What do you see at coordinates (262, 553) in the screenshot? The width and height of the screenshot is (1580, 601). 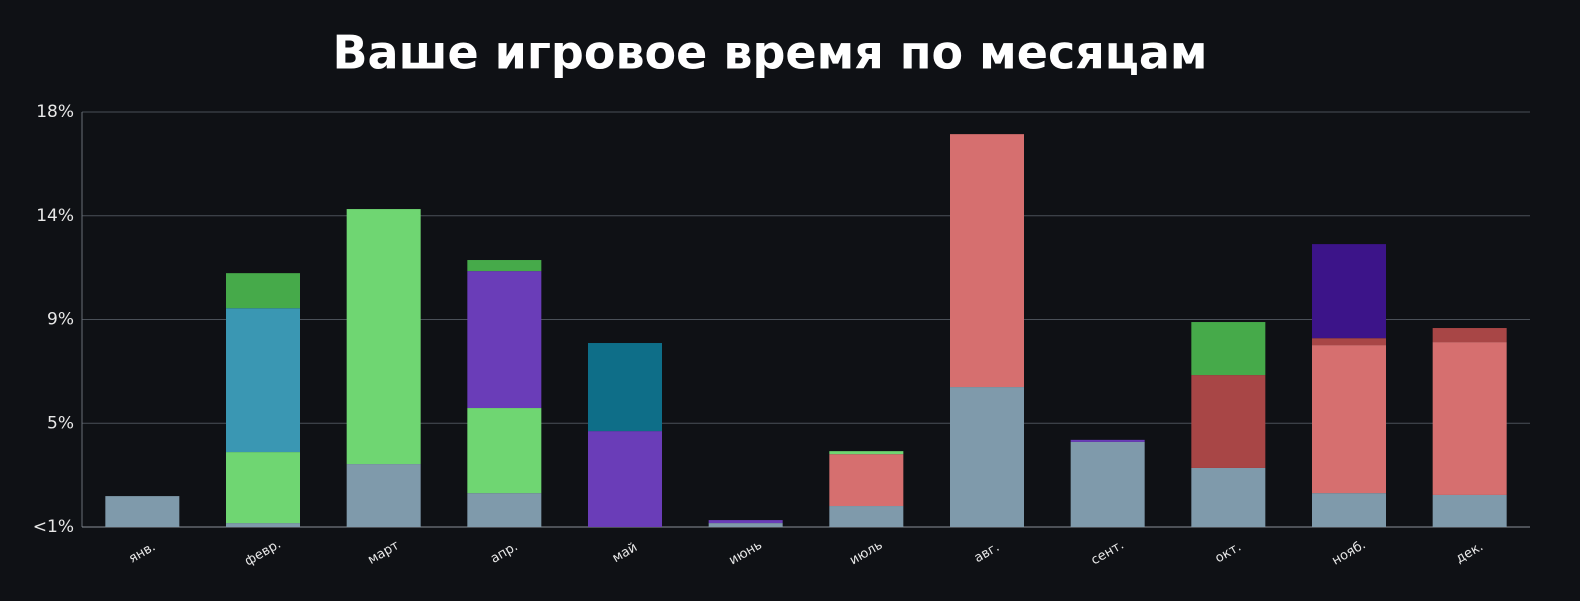 I see `x-tick-label: февр.` at bounding box center [262, 553].